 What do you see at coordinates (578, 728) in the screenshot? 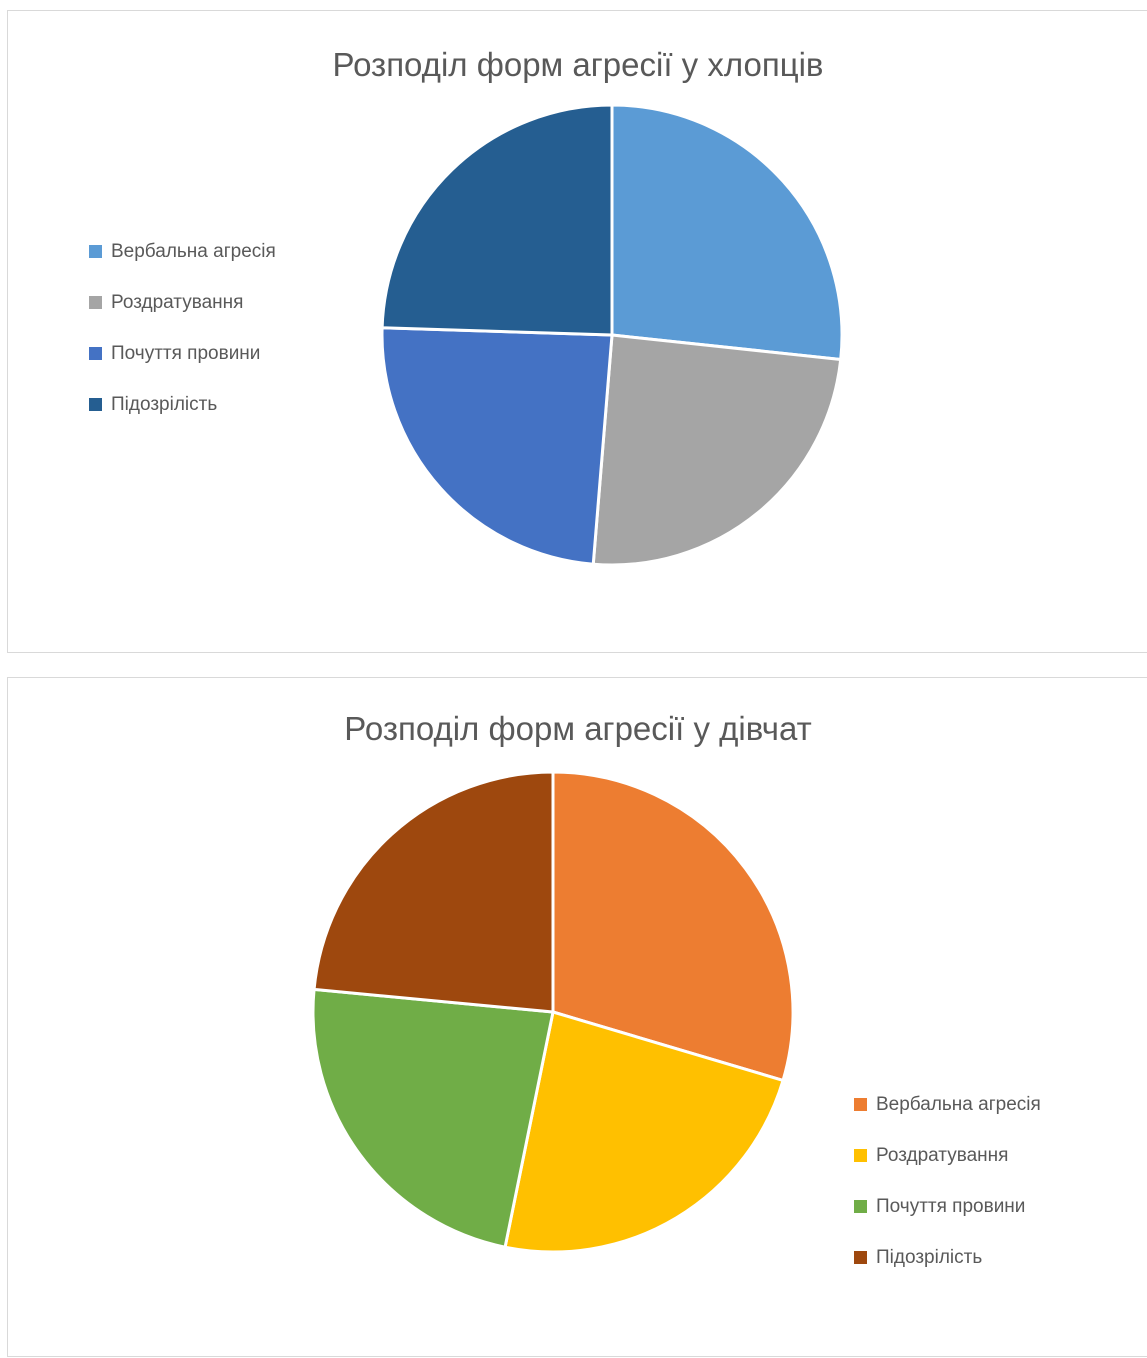
I see `chart-title: Розподіл форм агресії у дівчат` at bounding box center [578, 728].